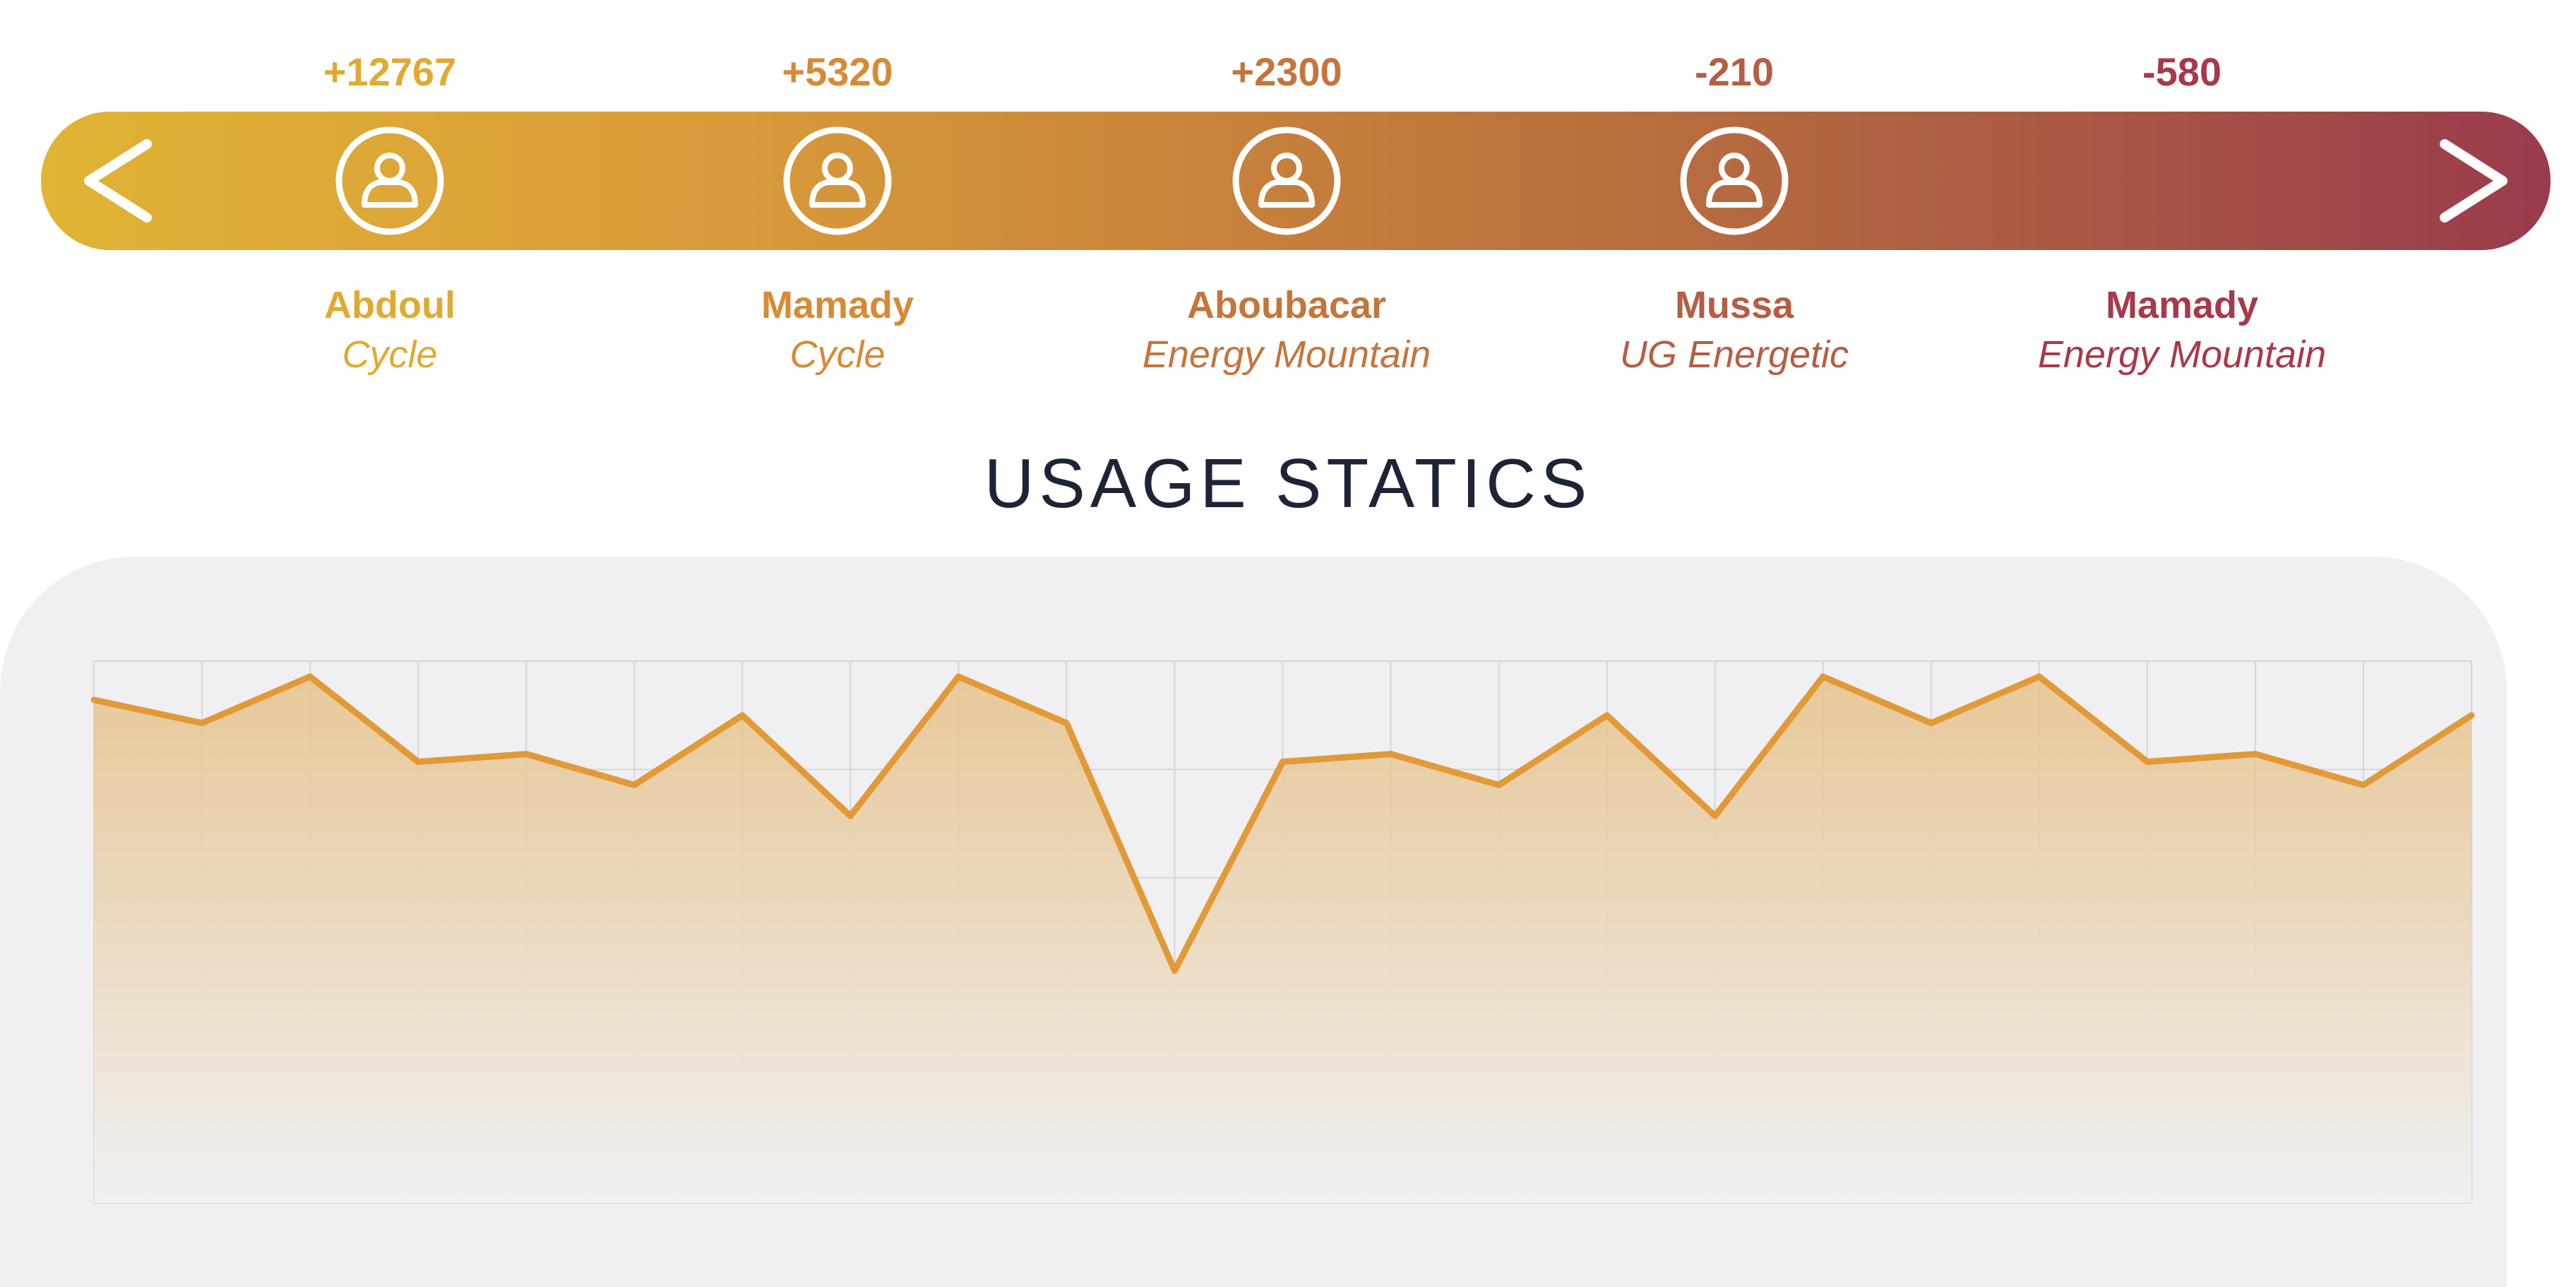 The height and width of the screenshot is (1287, 2576). Describe the element at coordinates (390, 71) in the screenshot. I see `score-value: +12767` at that location.